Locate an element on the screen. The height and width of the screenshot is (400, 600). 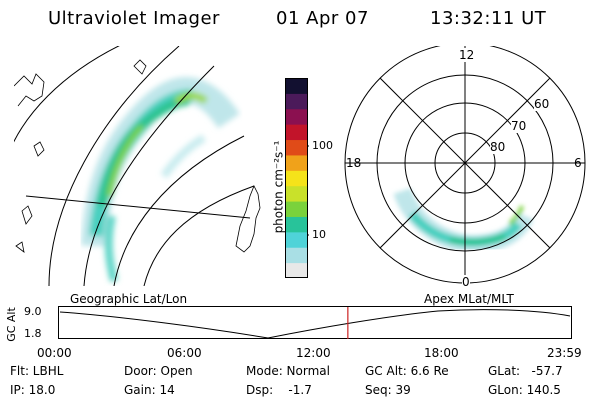
mlt-label-12: 12 is located at coordinates (467, 55).